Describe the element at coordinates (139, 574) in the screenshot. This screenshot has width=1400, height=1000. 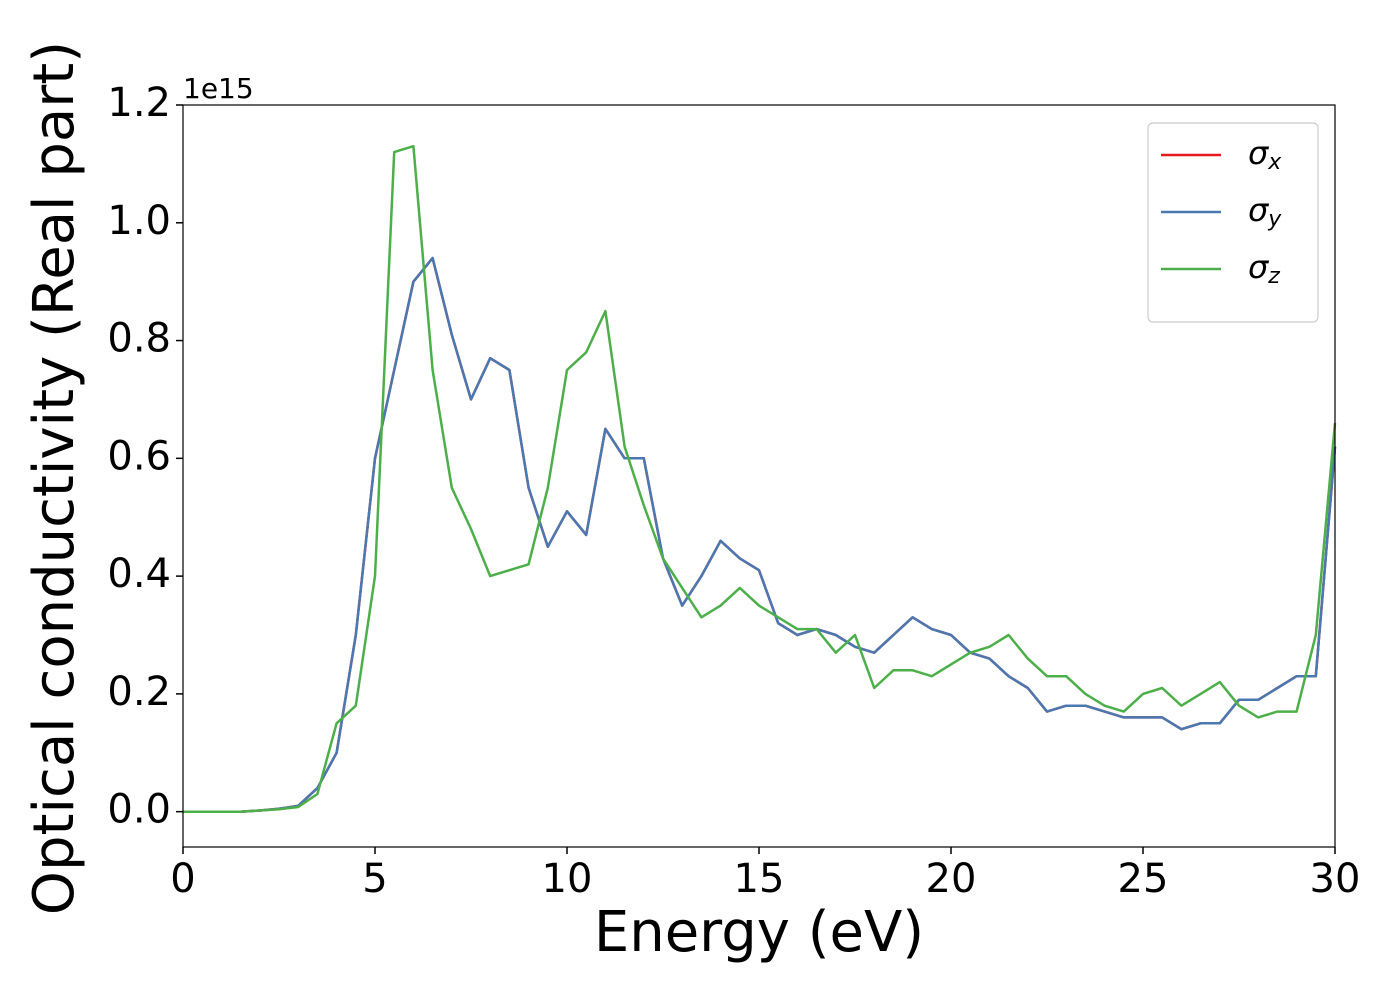
I see `y-tick-label: 0.4` at that location.